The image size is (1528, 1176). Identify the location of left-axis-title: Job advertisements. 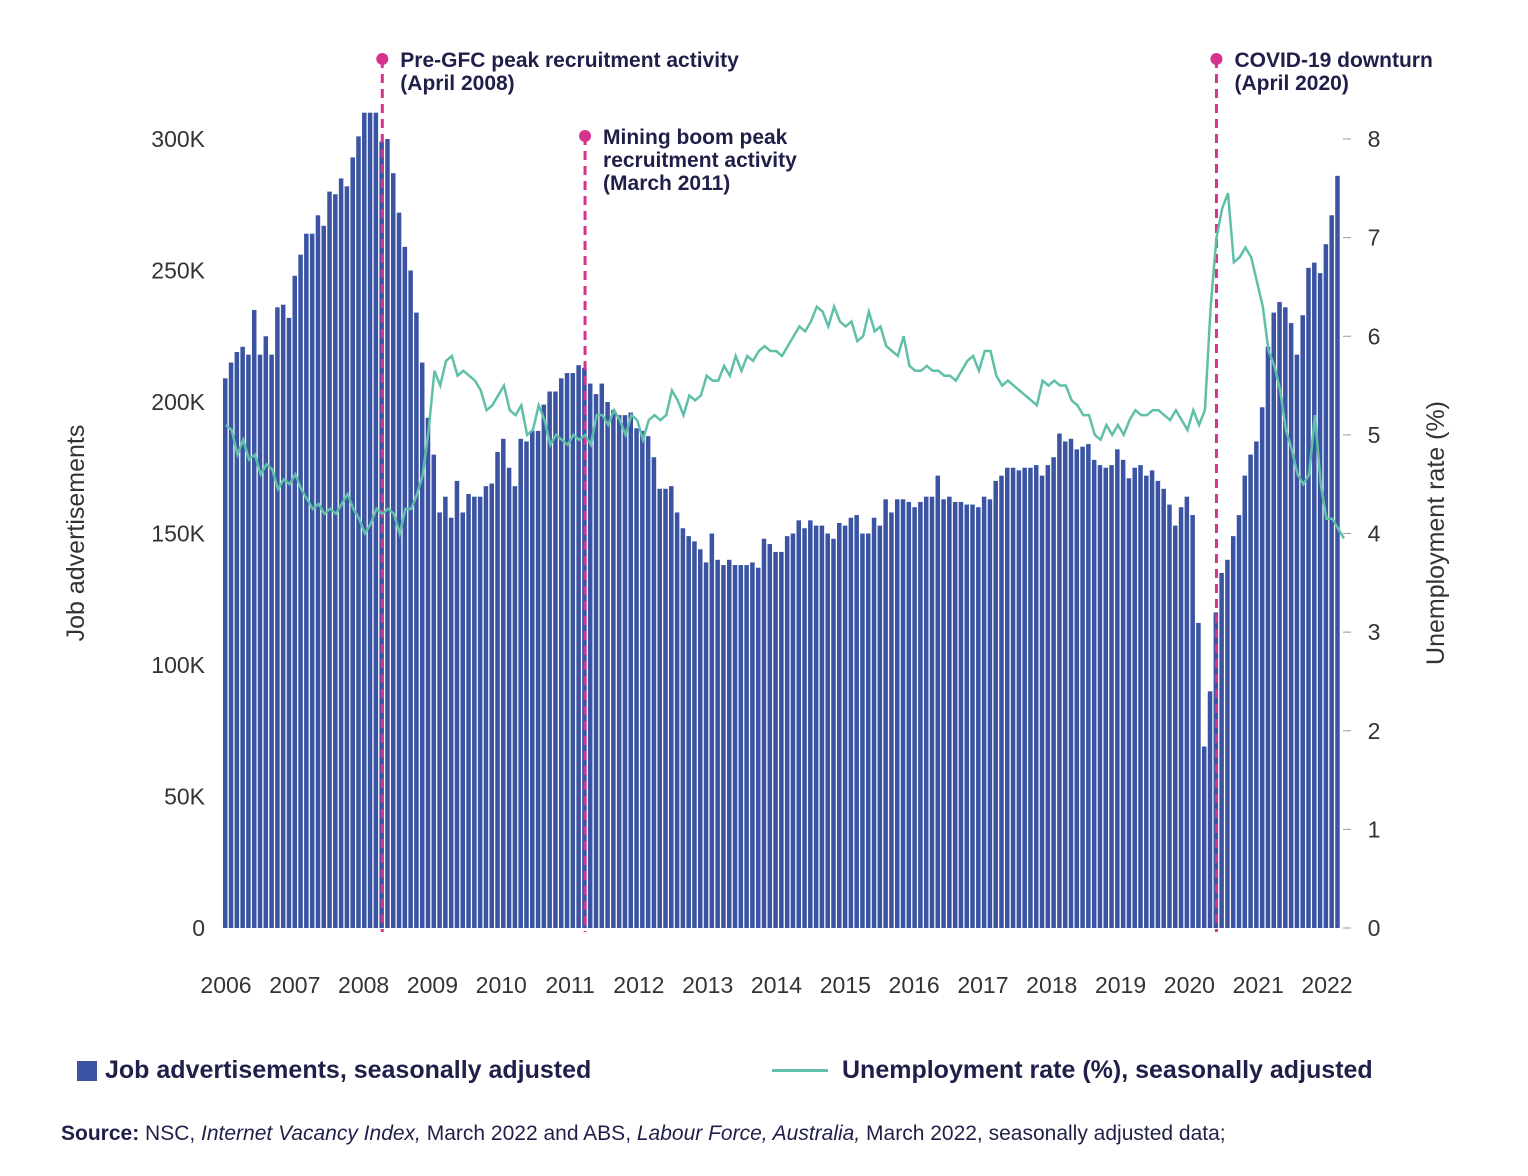
(76, 533).